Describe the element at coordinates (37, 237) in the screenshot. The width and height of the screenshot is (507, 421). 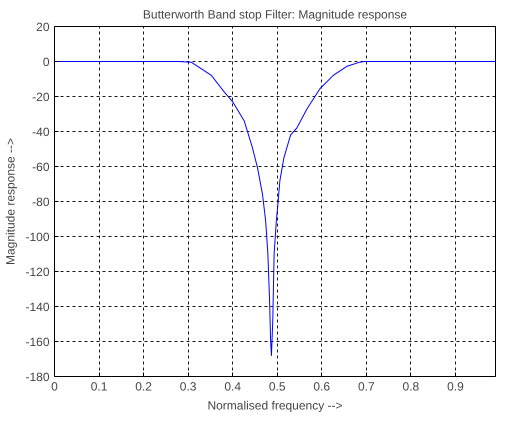
I see `y-tick-label: -100` at that location.